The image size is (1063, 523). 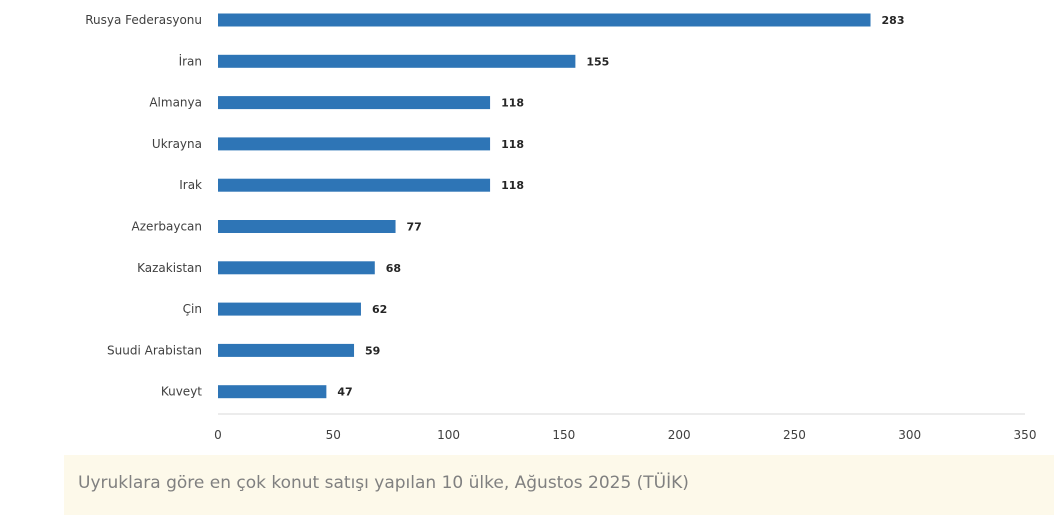 What do you see at coordinates (372, 350) in the screenshot?
I see `data-label: 59` at bounding box center [372, 350].